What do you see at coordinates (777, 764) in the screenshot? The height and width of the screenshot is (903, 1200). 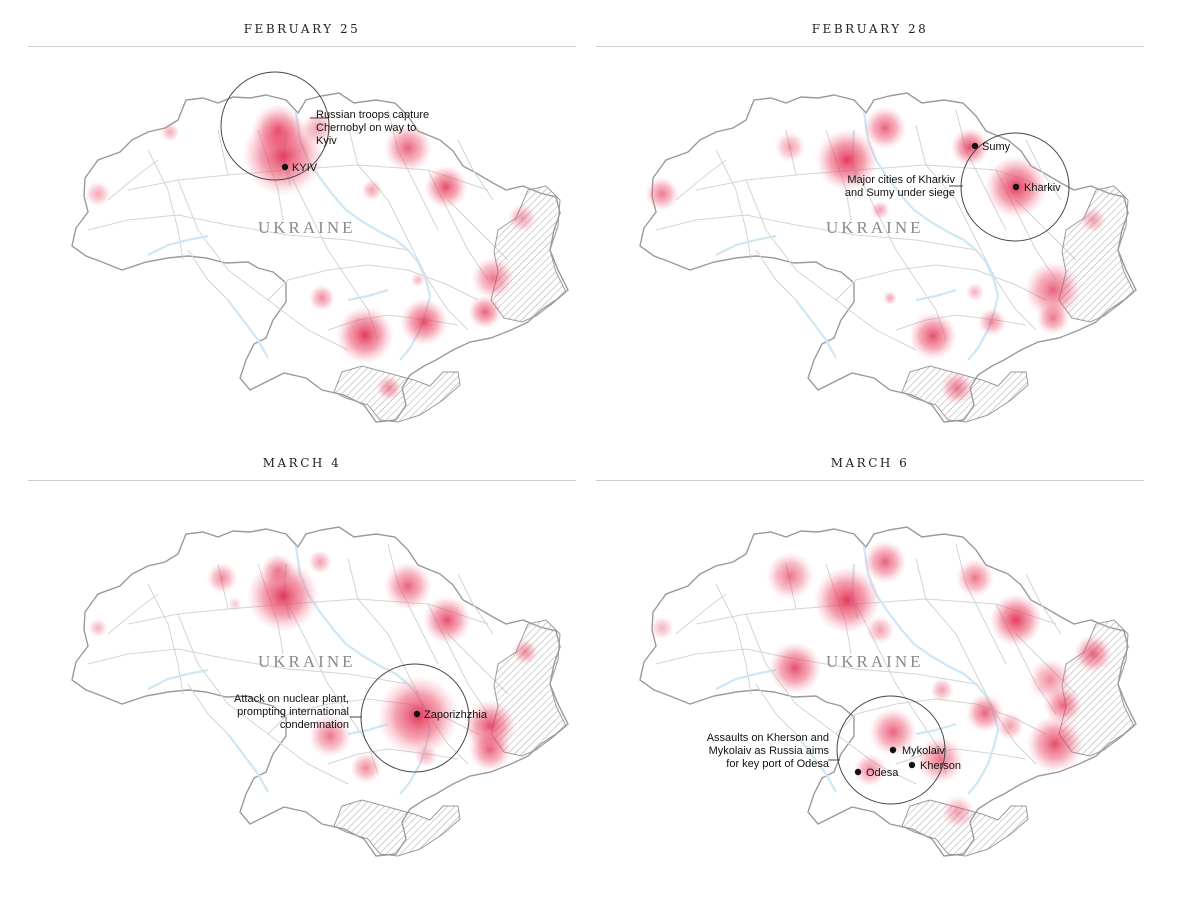 I see `annotation-line: for key port of Odesa` at bounding box center [777, 764].